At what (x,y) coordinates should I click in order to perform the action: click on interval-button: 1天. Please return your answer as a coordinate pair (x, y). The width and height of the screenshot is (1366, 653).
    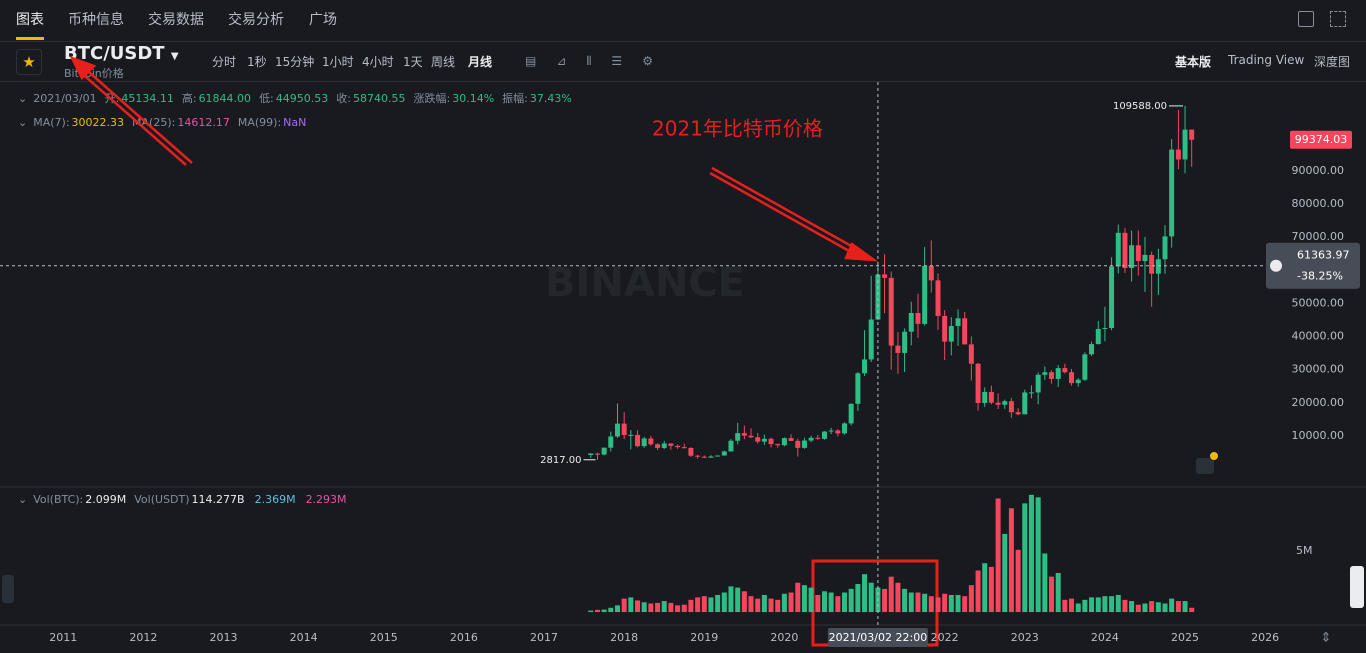
    Looking at the image, I should click on (413, 62).